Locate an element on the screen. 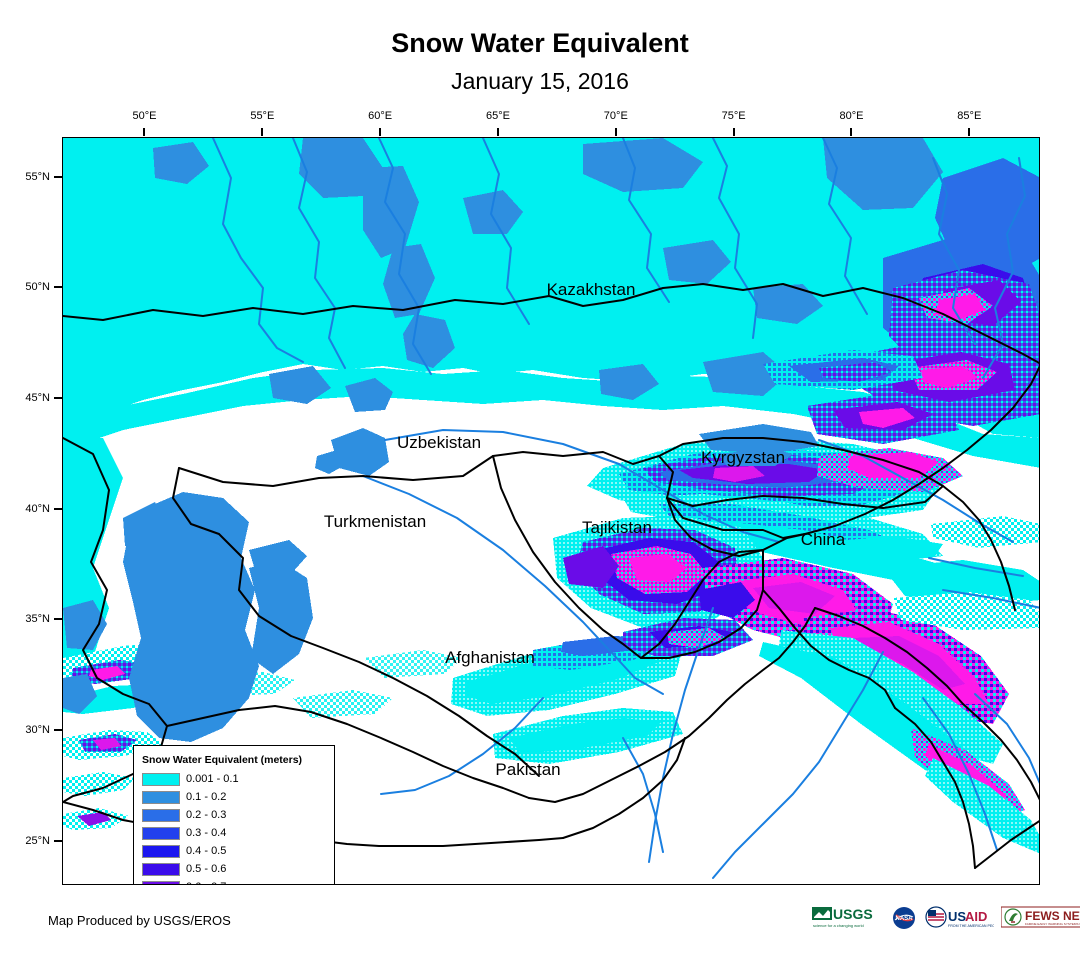 The width and height of the screenshot is (1080, 960). lon-tick-label: 50°E is located at coordinates (144, 116).